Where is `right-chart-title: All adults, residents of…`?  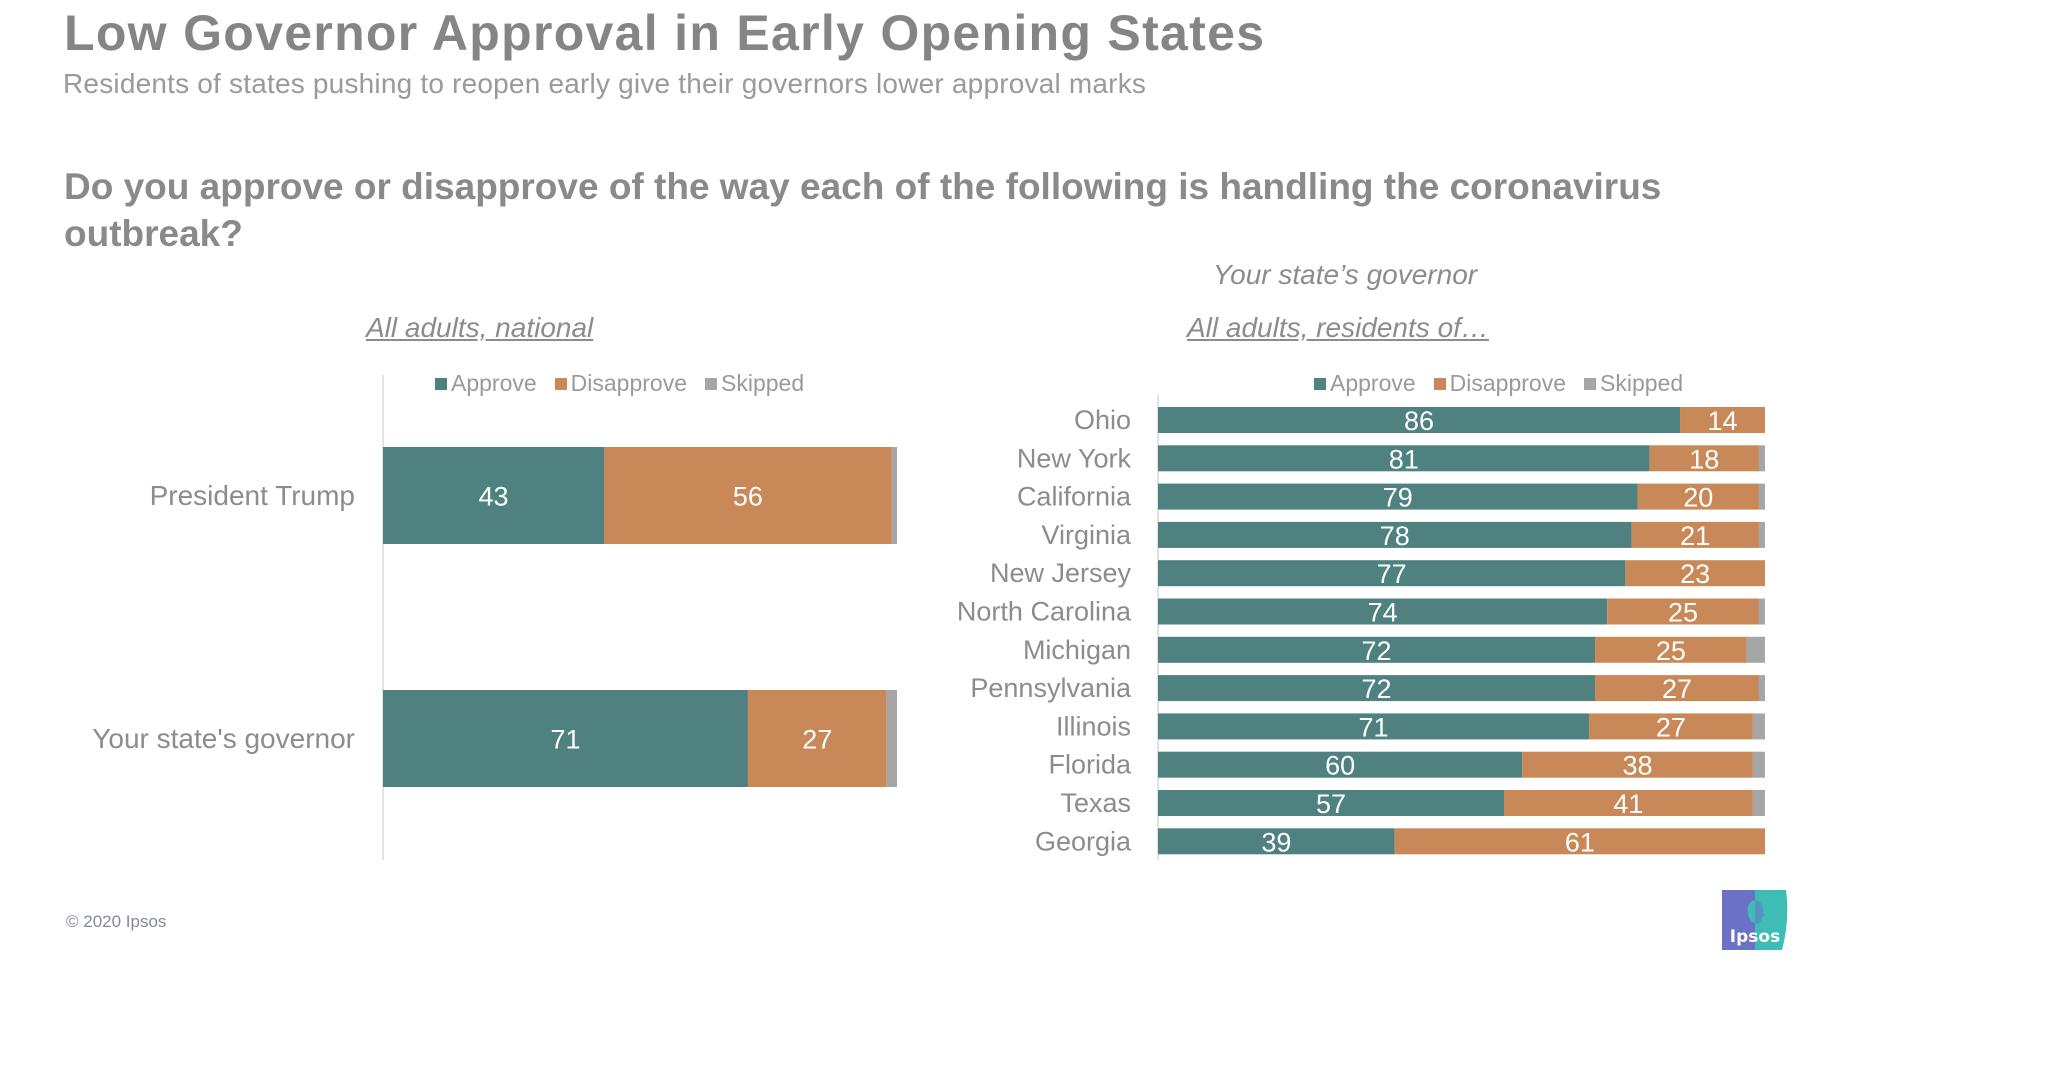 right-chart-title: All adults, residents of… is located at coordinates (1338, 327).